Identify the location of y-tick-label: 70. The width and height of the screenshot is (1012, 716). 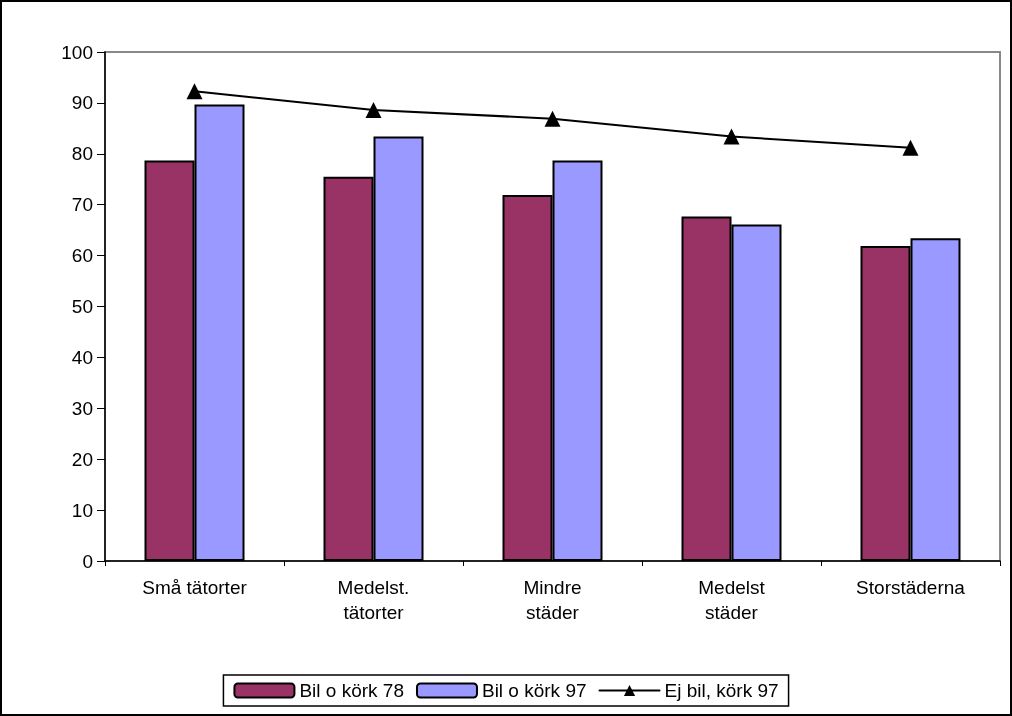
(82, 205).